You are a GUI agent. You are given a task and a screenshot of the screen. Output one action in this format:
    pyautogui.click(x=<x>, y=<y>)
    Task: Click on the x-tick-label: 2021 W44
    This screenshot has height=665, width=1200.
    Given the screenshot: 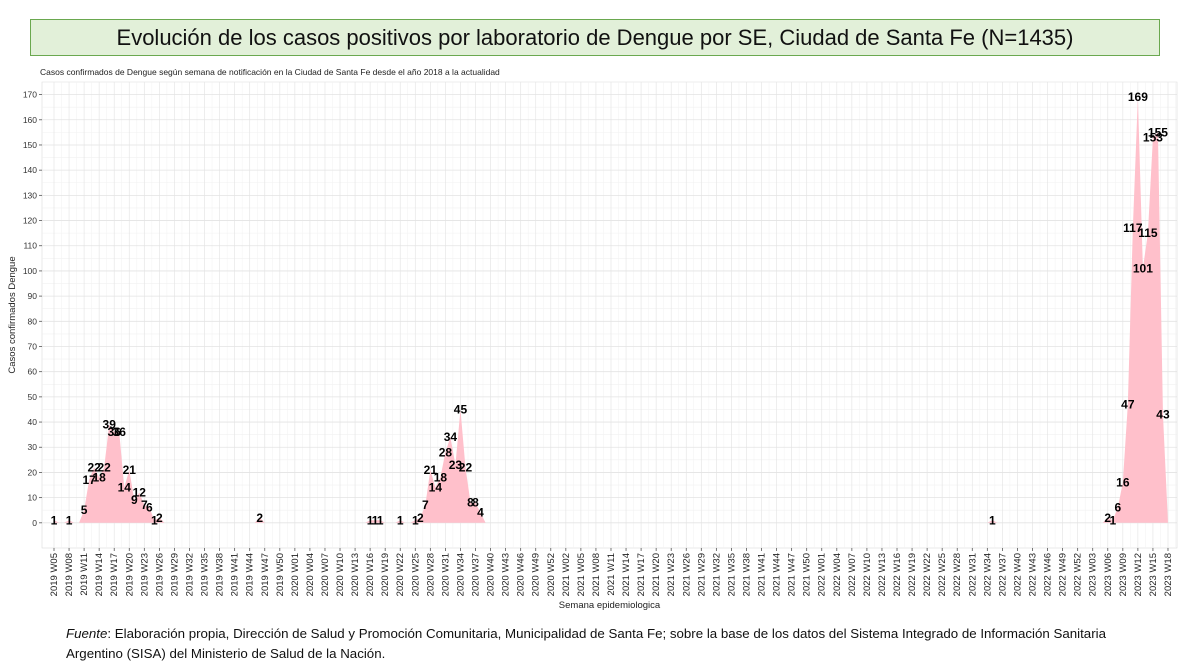 What is the action you would take?
    pyautogui.click(x=777, y=574)
    